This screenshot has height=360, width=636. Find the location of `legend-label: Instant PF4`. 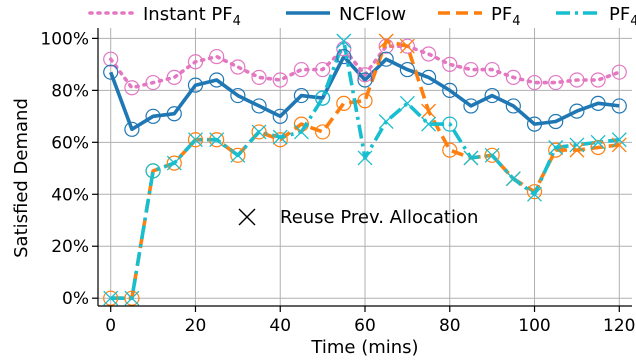

legend-label: Instant PF4 is located at coordinates (192, 16).